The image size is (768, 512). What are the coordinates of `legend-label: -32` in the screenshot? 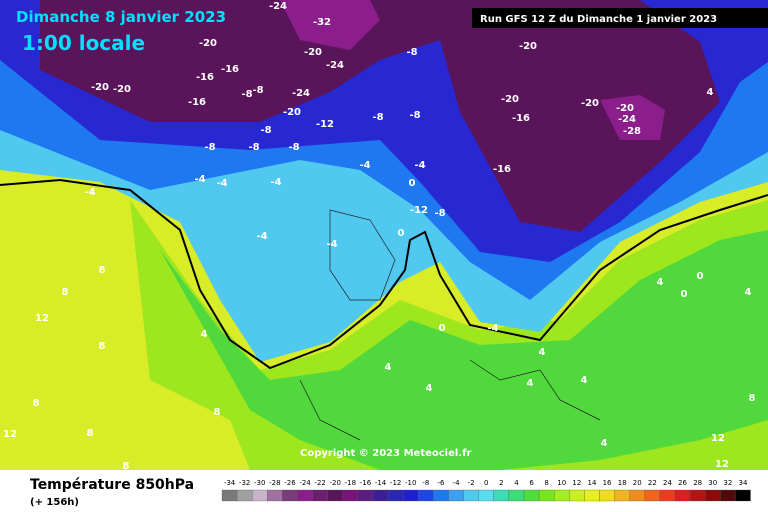 It's located at (244, 483).